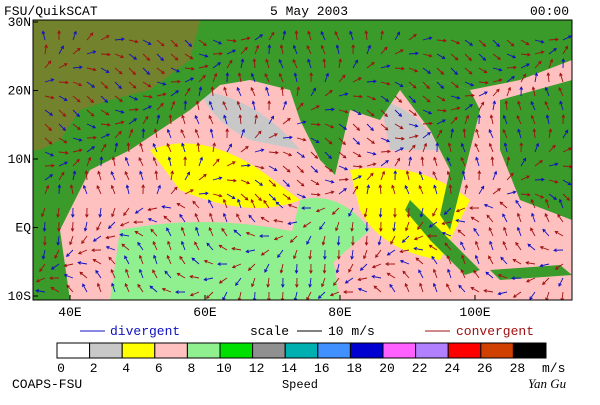 Image resolution: width=600 pixels, height=405 pixels. Describe the element at coordinates (518, 368) in the screenshot. I see `colorbar-tick: 28` at that location.